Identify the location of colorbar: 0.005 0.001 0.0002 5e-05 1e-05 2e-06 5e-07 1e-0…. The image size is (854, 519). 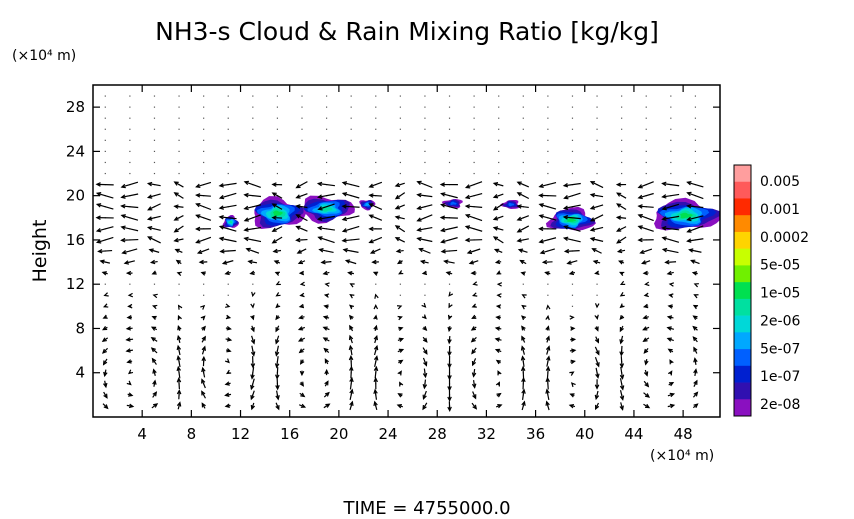
(771, 290).